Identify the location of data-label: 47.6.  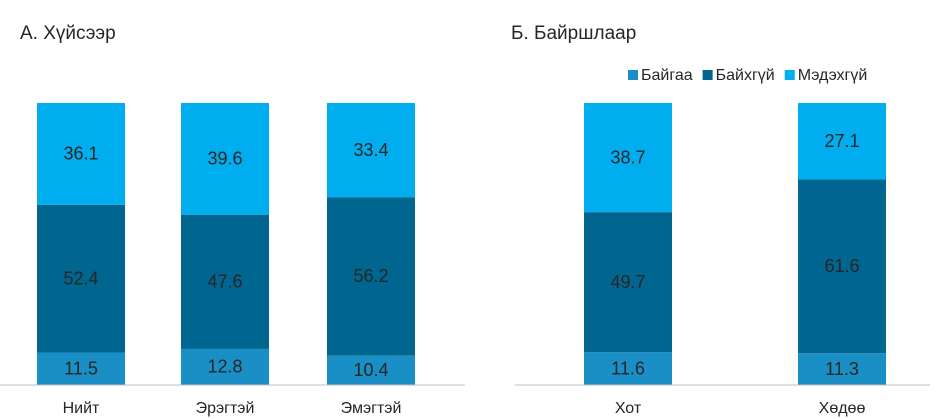
(224, 282).